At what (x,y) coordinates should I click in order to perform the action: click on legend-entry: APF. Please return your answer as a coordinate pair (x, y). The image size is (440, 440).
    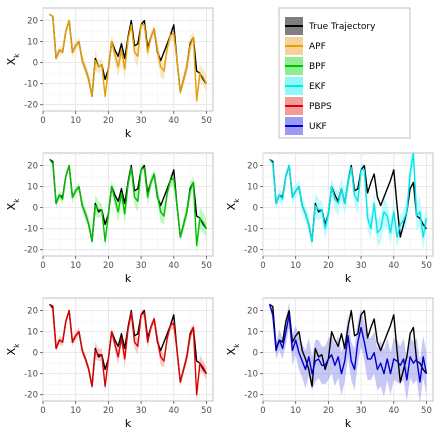
    Looking at the image, I should click on (305, 46).